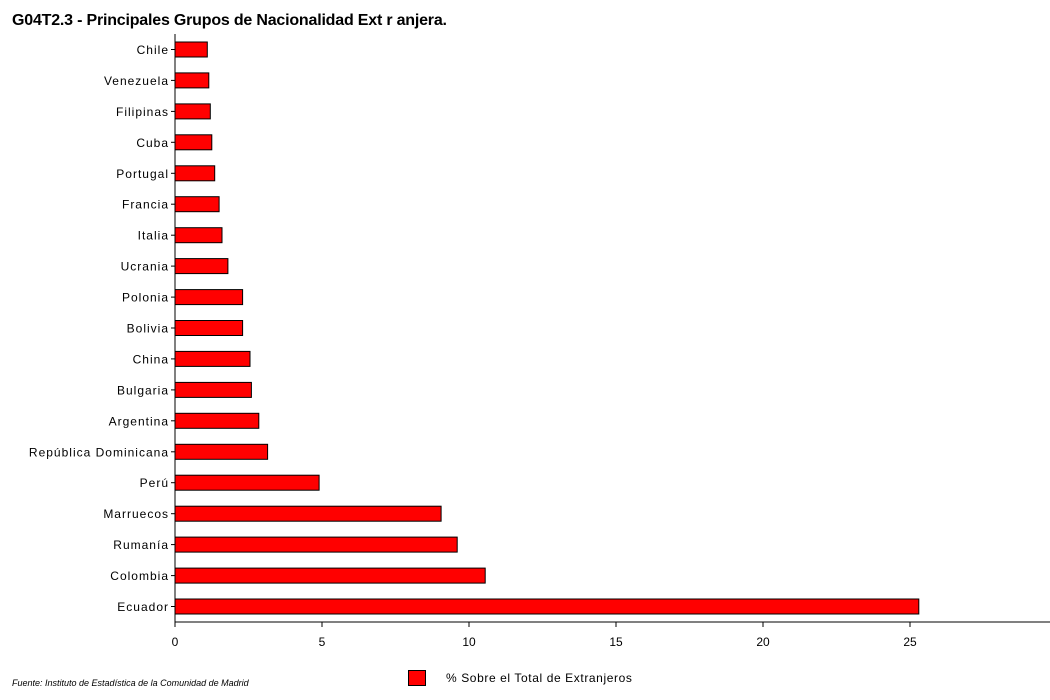  I want to click on y-tick-label: Polonia, so click(145, 298).